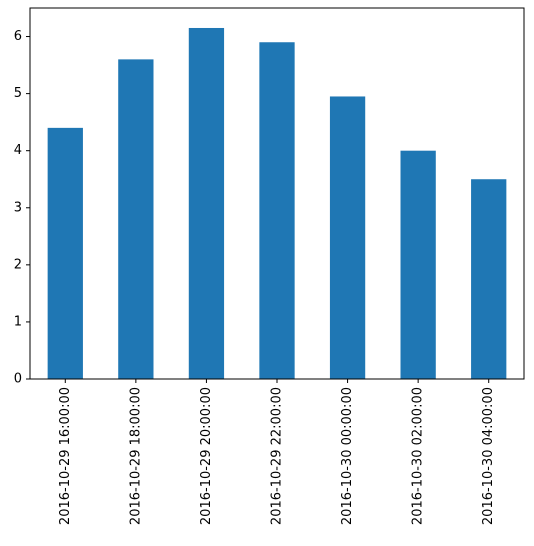  What do you see at coordinates (18, 207) in the screenshot?
I see `y-tick-label-3: 3` at bounding box center [18, 207].